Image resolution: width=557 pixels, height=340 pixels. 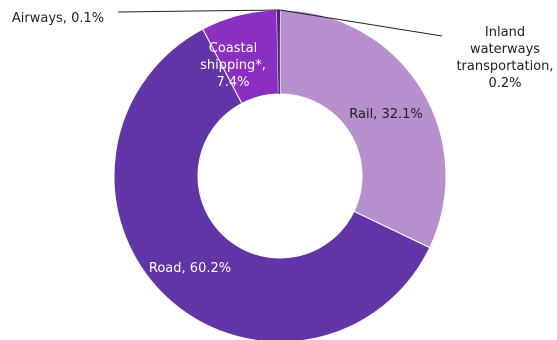 I want to click on data-label-line: Airways, 0.1%, so click(x=58, y=18).